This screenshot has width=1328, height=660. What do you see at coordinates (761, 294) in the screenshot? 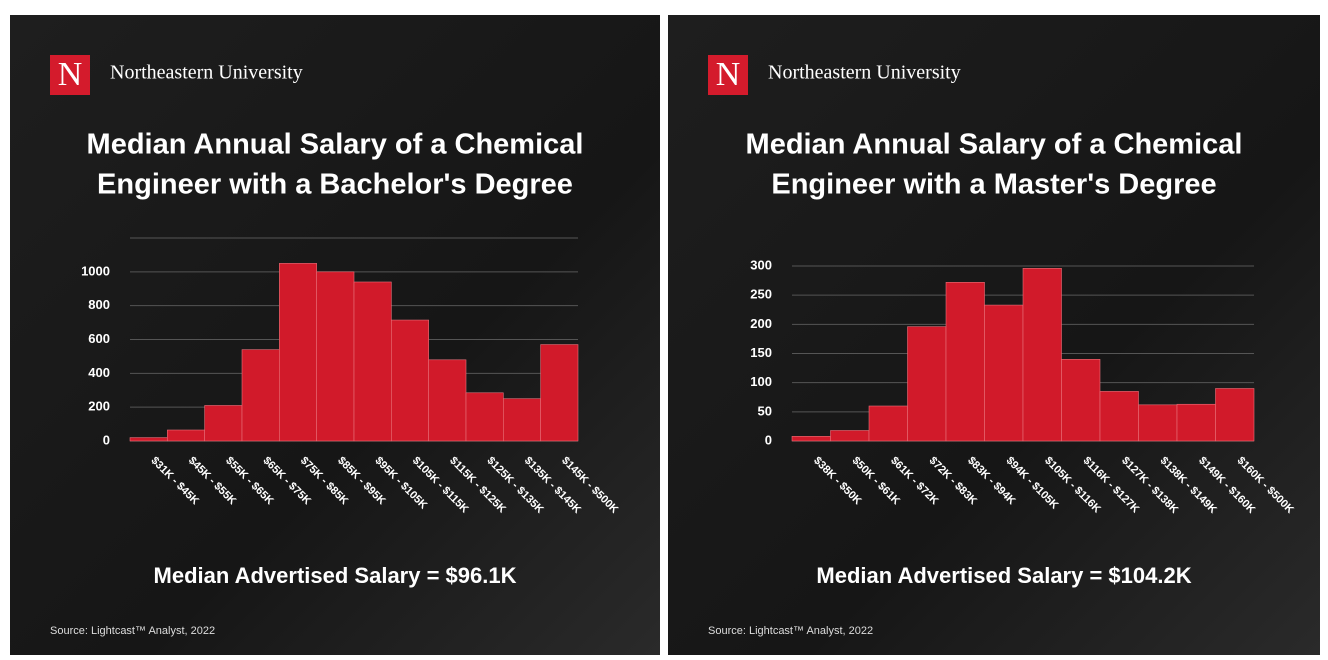
I see `y-tick-label: 250` at bounding box center [761, 294].